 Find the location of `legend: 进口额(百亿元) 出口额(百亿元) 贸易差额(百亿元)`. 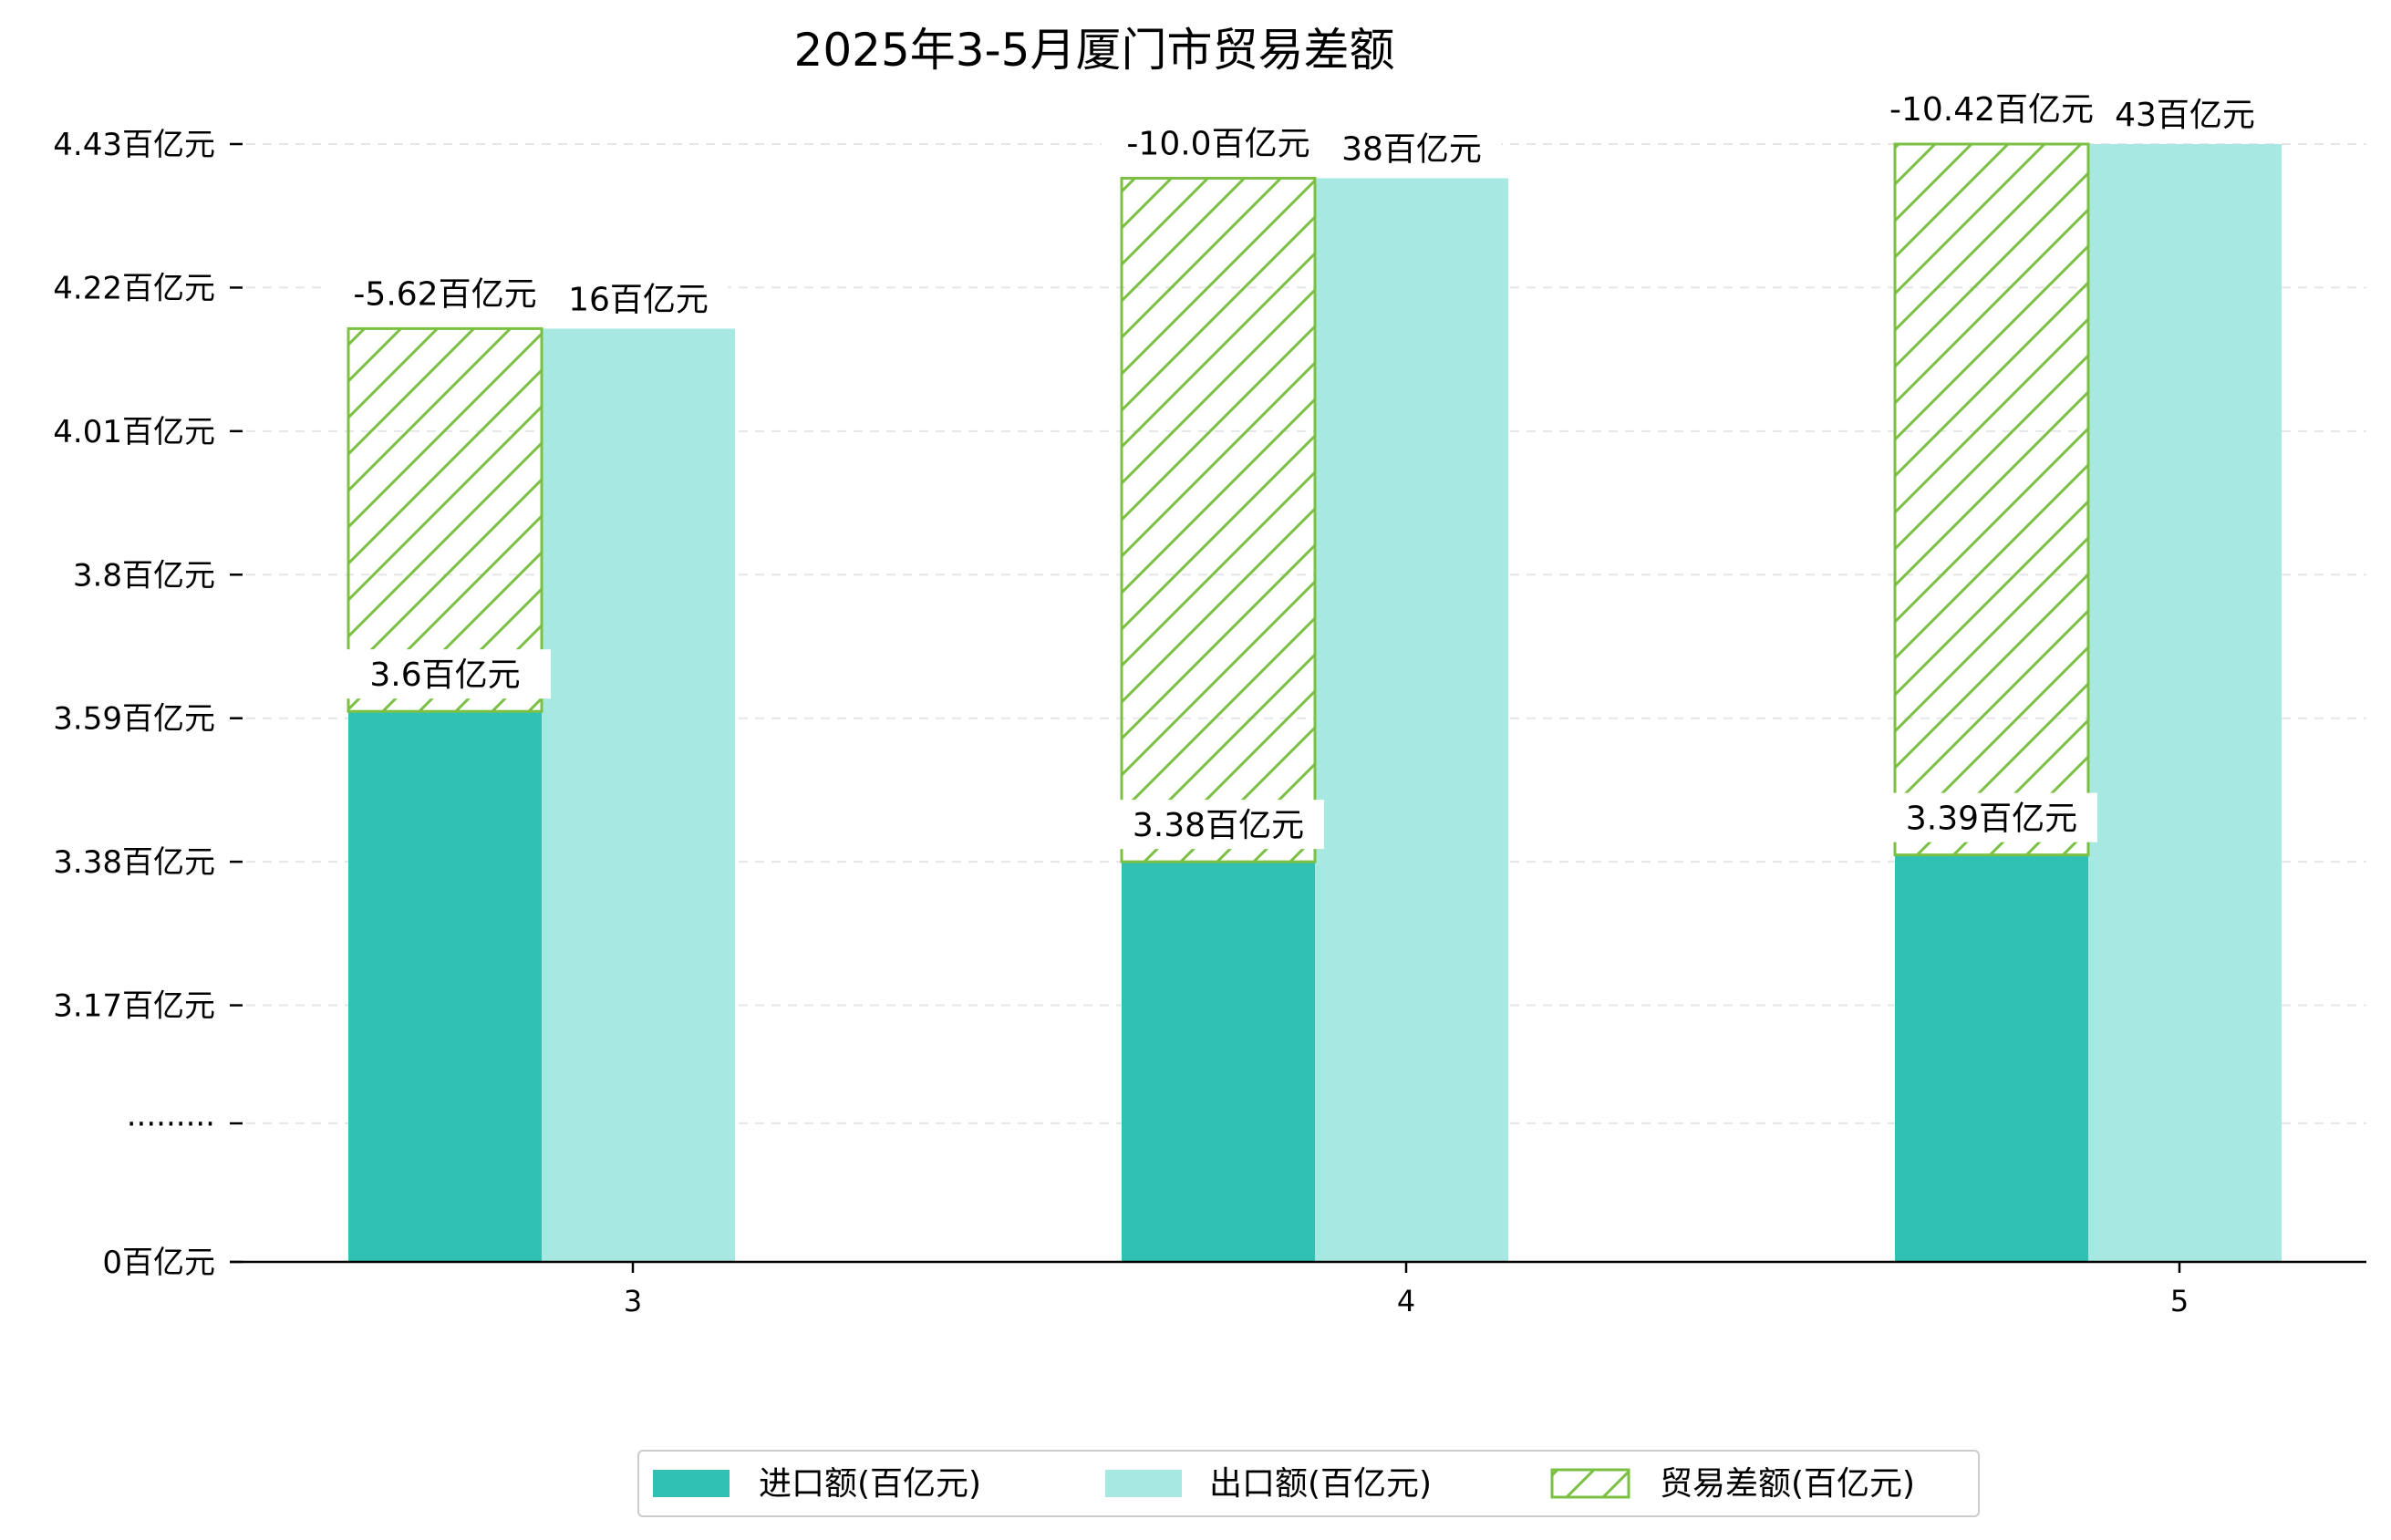

legend: 进口额(百亿元) 出口额(百亿元) 贸易差额(百亿元) is located at coordinates (1309, 1483).